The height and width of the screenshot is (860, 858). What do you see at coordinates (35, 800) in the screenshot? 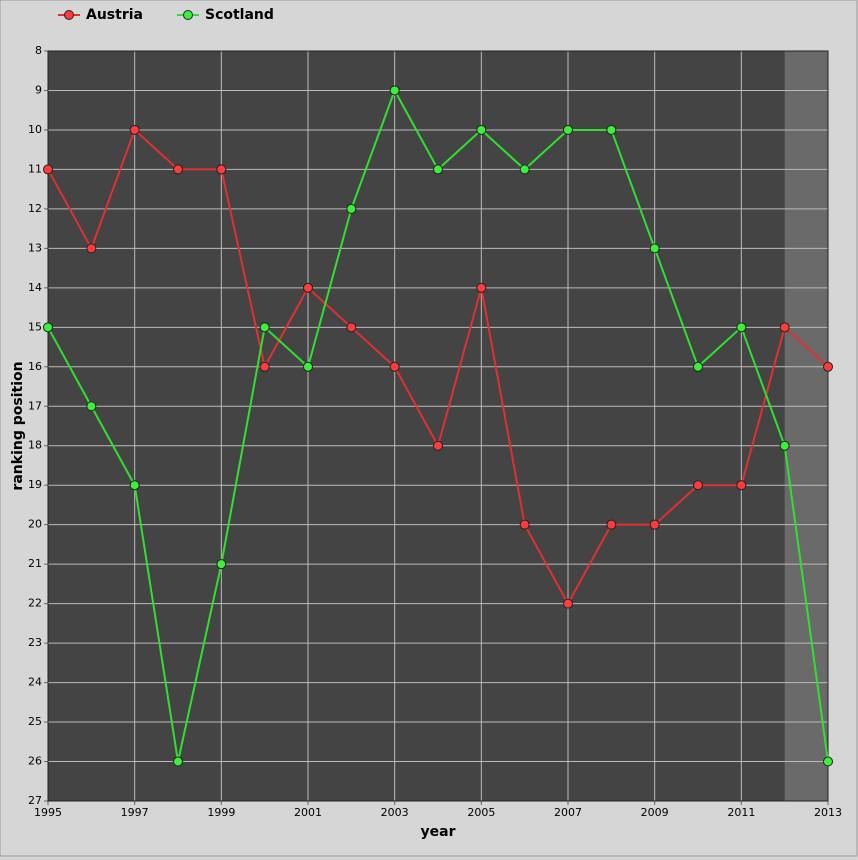
I see `y-tick-label: 27` at bounding box center [35, 800].